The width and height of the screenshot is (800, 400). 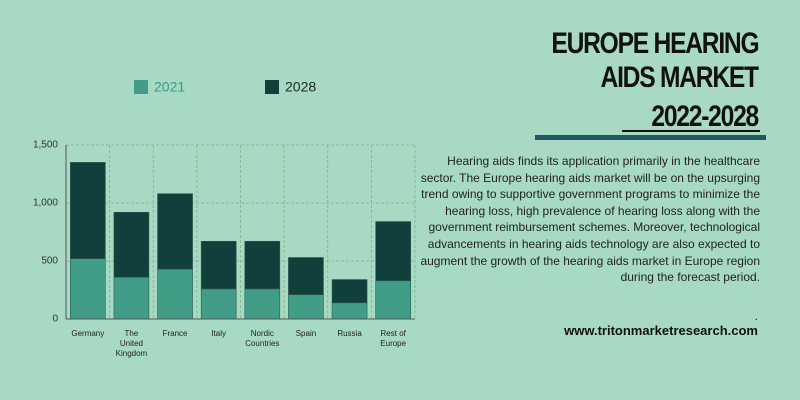 I want to click on title: AIDS MARKET, so click(x=680, y=77).